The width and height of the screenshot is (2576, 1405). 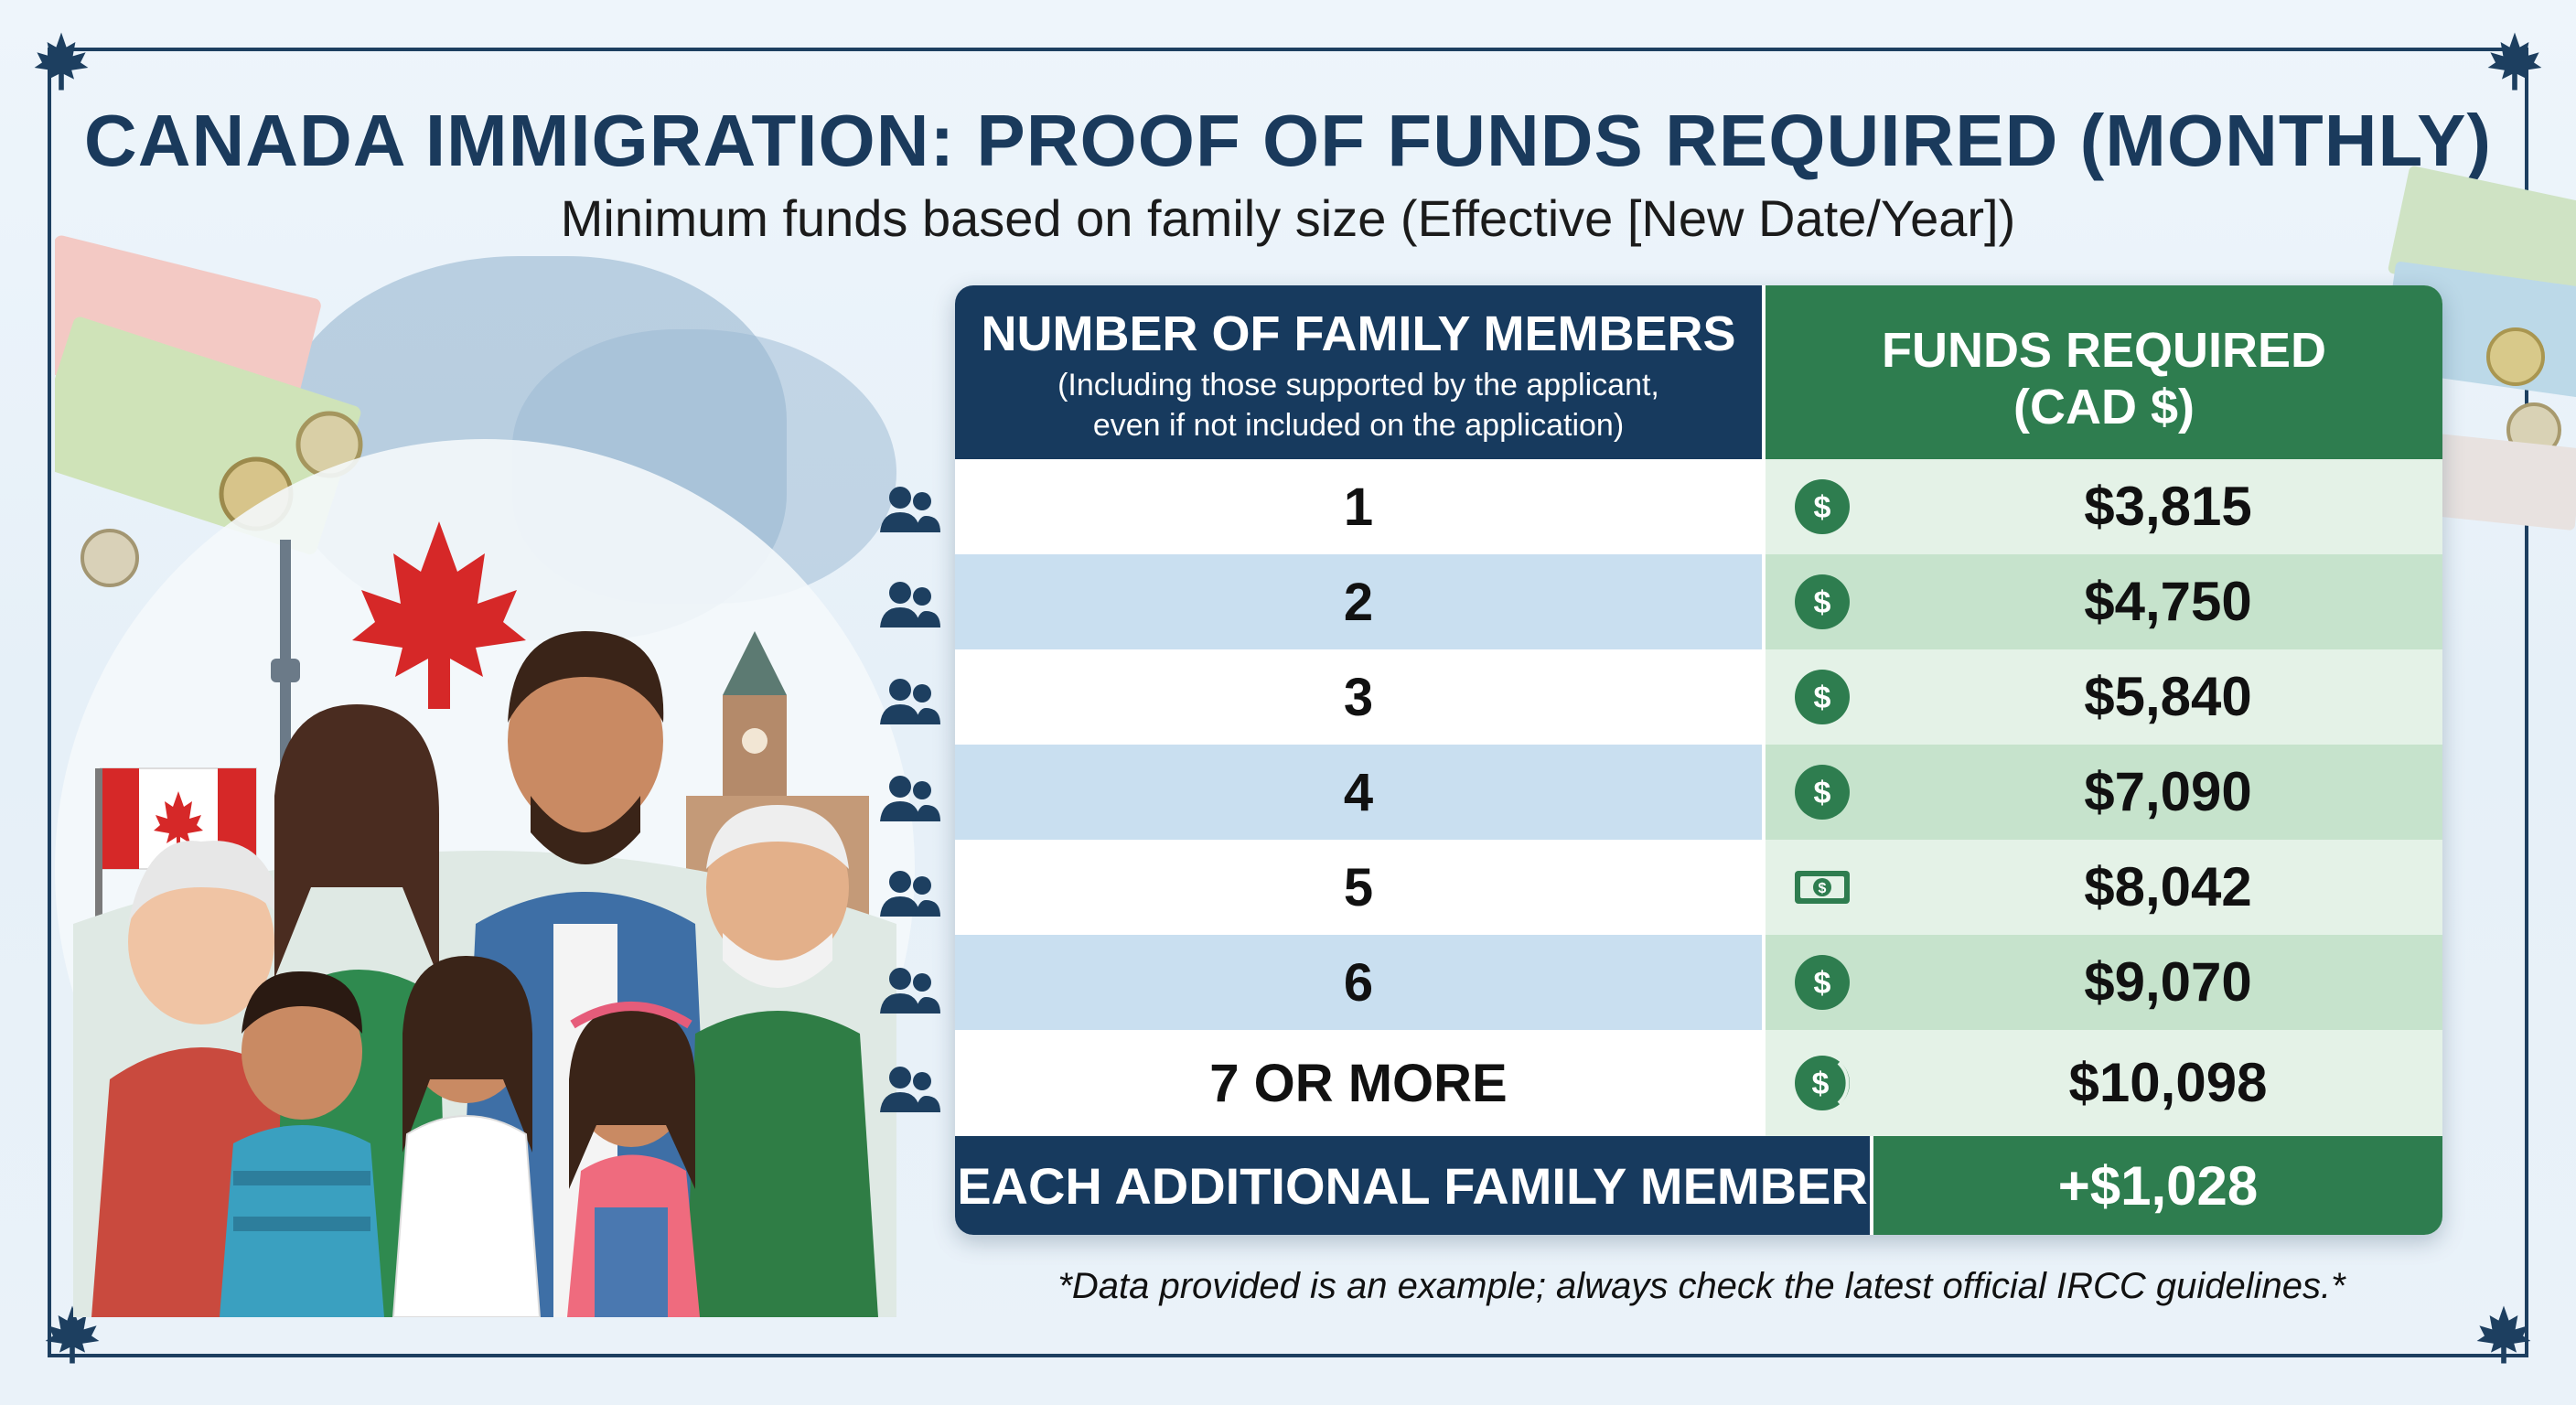 I want to click on funds-value: $10,098, so click(x=2168, y=1082).